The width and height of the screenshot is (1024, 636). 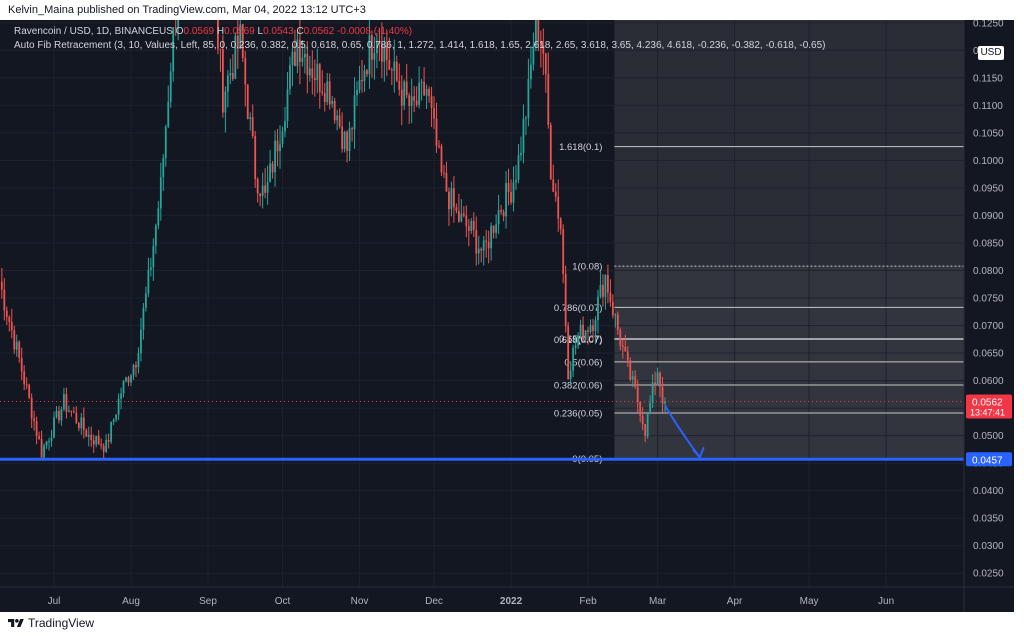 I want to click on y-tick-label: 0.1100, so click(x=988, y=106).